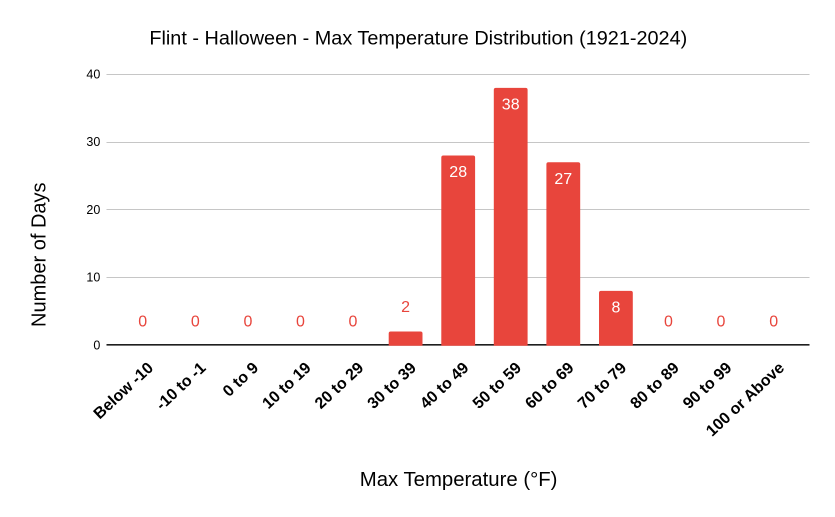 The width and height of the screenshot is (835, 517). Describe the element at coordinates (93, 278) in the screenshot. I see `svg-text: 10` at that location.